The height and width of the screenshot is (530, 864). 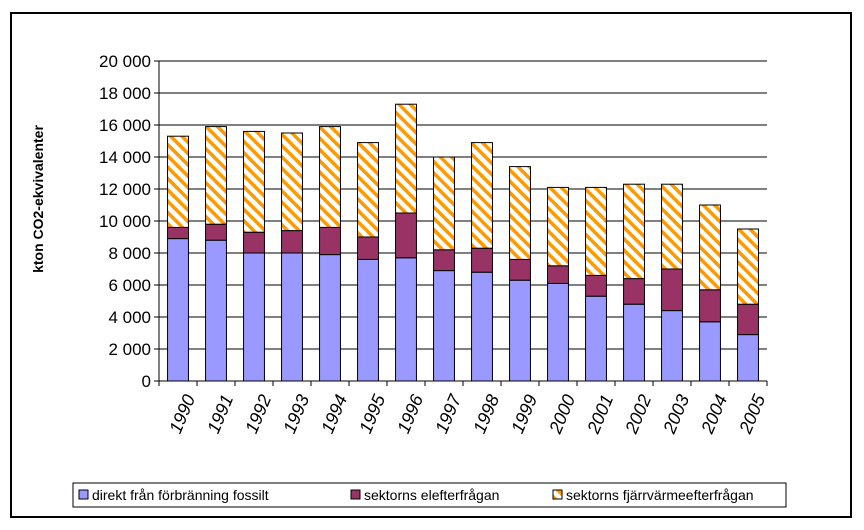 What do you see at coordinates (410, 414) in the screenshot?
I see `x-tick-label-1996: 1996` at bounding box center [410, 414].